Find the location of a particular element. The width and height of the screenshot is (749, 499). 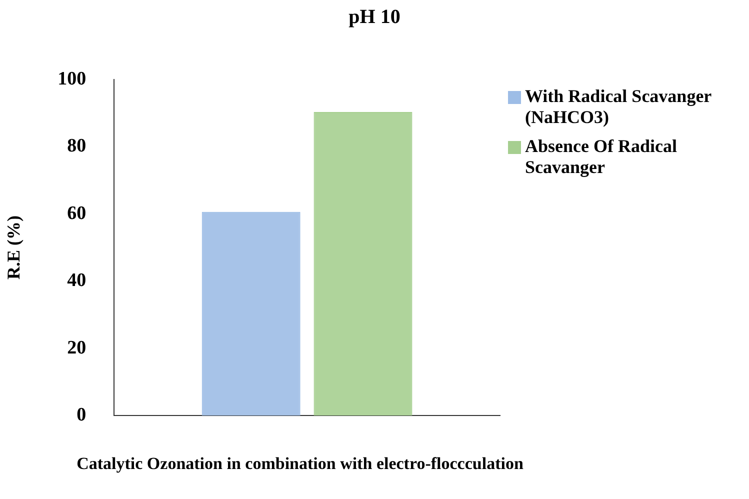

y-tick-label: 40 is located at coordinates (76, 281).